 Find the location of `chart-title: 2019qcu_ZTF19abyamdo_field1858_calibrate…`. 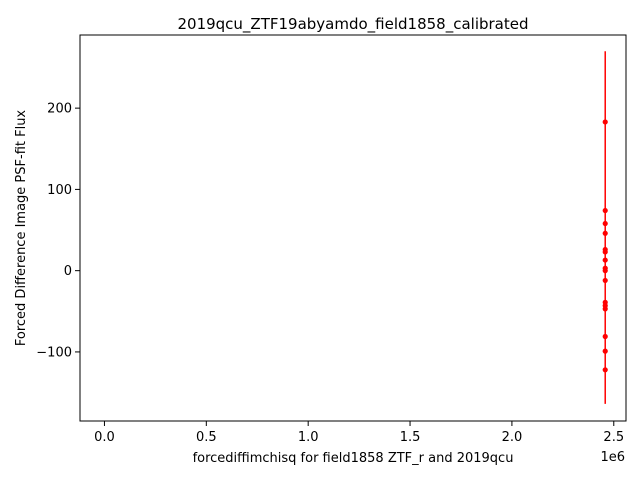

chart-title: 2019qcu_ZTF19abyamdo_field1858_calibrate… is located at coordinates (352, 24).